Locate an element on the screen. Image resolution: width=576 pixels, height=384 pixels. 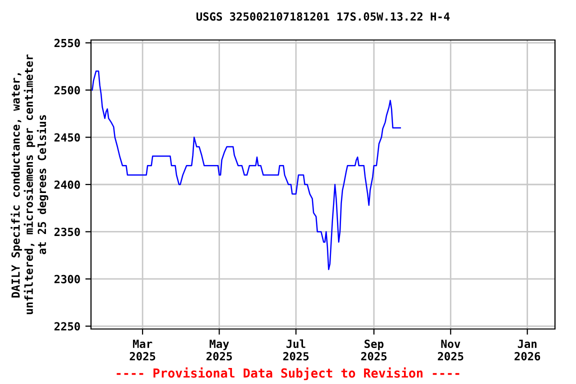
x-tick-label: Mar 2025 is located at coordinates (143, 350).